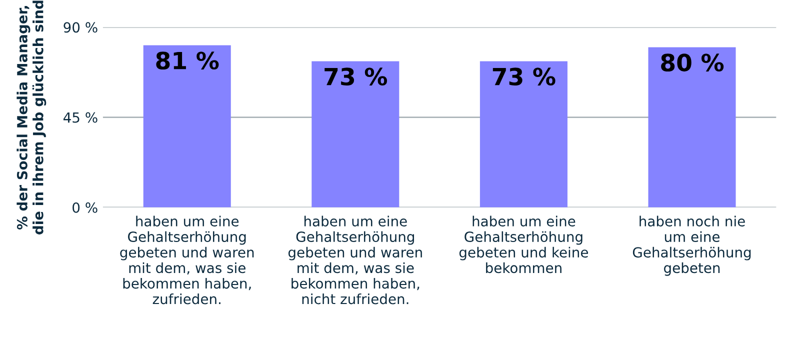 The width and height of the screenshot is (792, 340). What do you see at coordinates (31, 117) in the screenshot?
I see `y-axis-title: % der Social Media Manager, die in ihrem Job glücklich sind` at bounding box center [31, 117].